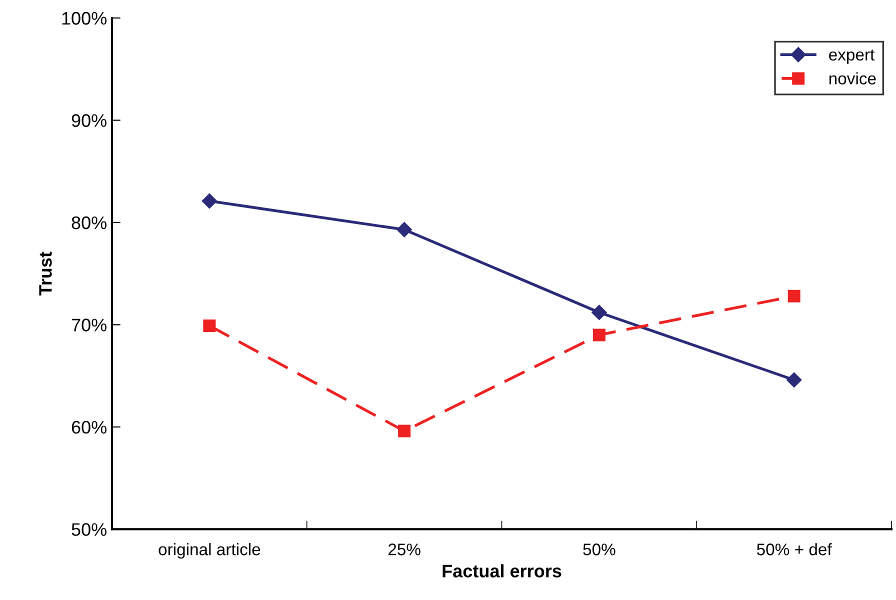 The image size is (896, 600). What do you see at coordinates (84, 18) in the screenshot?
I see `y-tick-label: 100%` at bounding box center [84, 18].